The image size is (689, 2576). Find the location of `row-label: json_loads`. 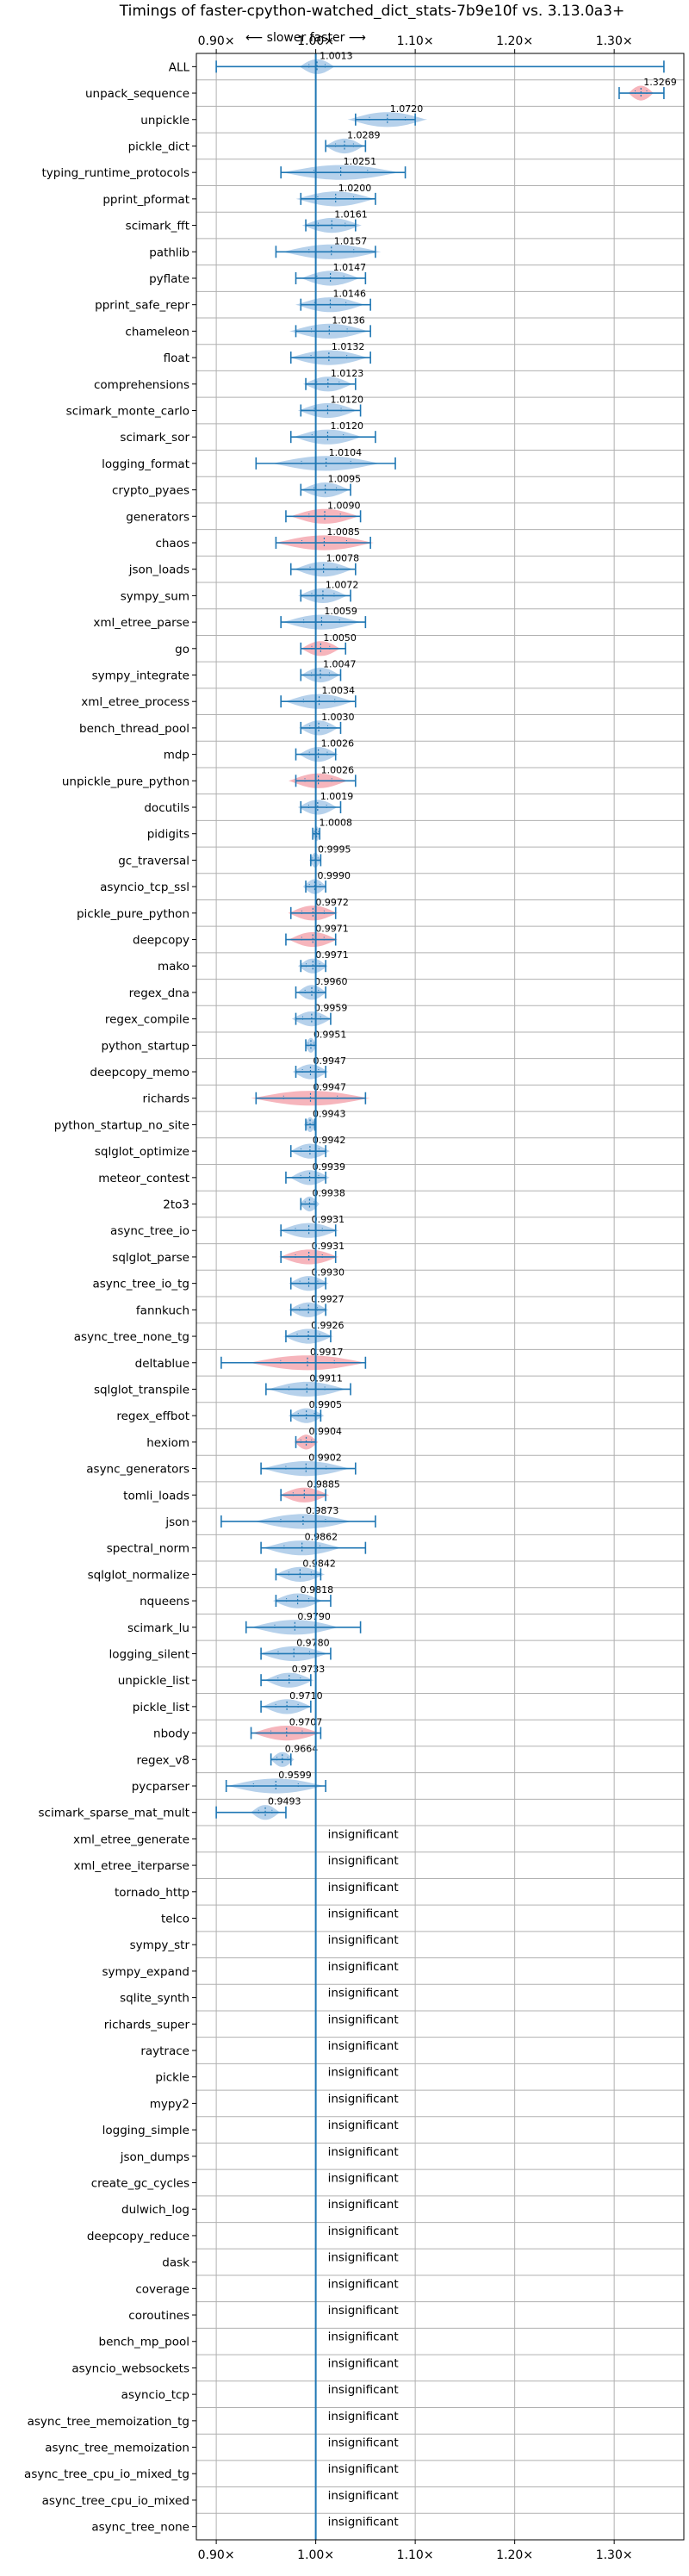

row-label: json_loads is located at coordinates (158, 570).